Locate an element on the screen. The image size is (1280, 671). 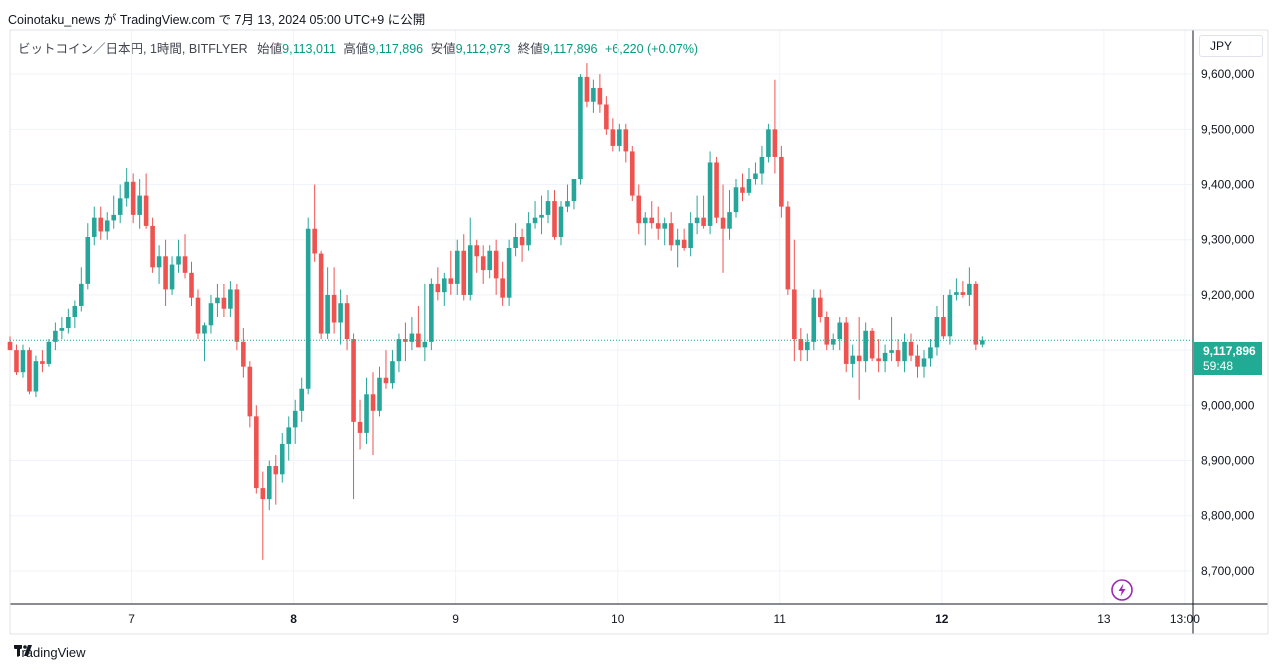
bar-countdown: 59:48 is located at coordinates (1218, 366).